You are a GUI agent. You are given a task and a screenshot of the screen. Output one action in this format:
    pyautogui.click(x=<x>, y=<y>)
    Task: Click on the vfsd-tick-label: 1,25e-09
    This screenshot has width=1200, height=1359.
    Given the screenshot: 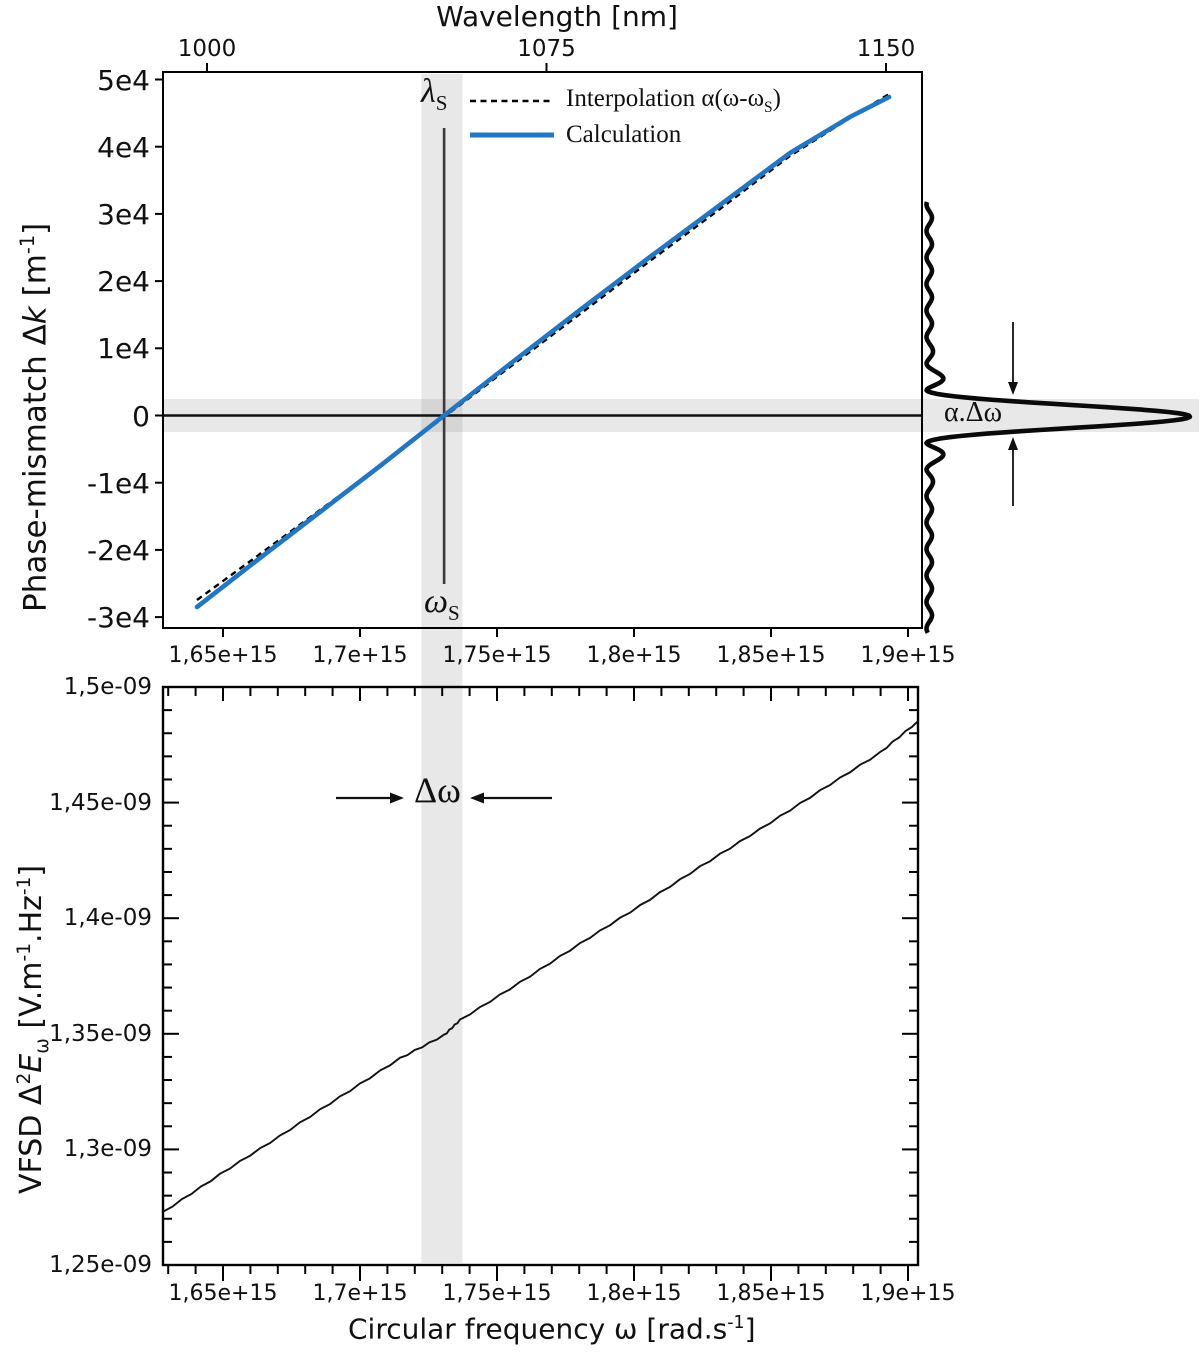 What is the action you would take?
    pyautogui.click(x=100, y=1265)
    